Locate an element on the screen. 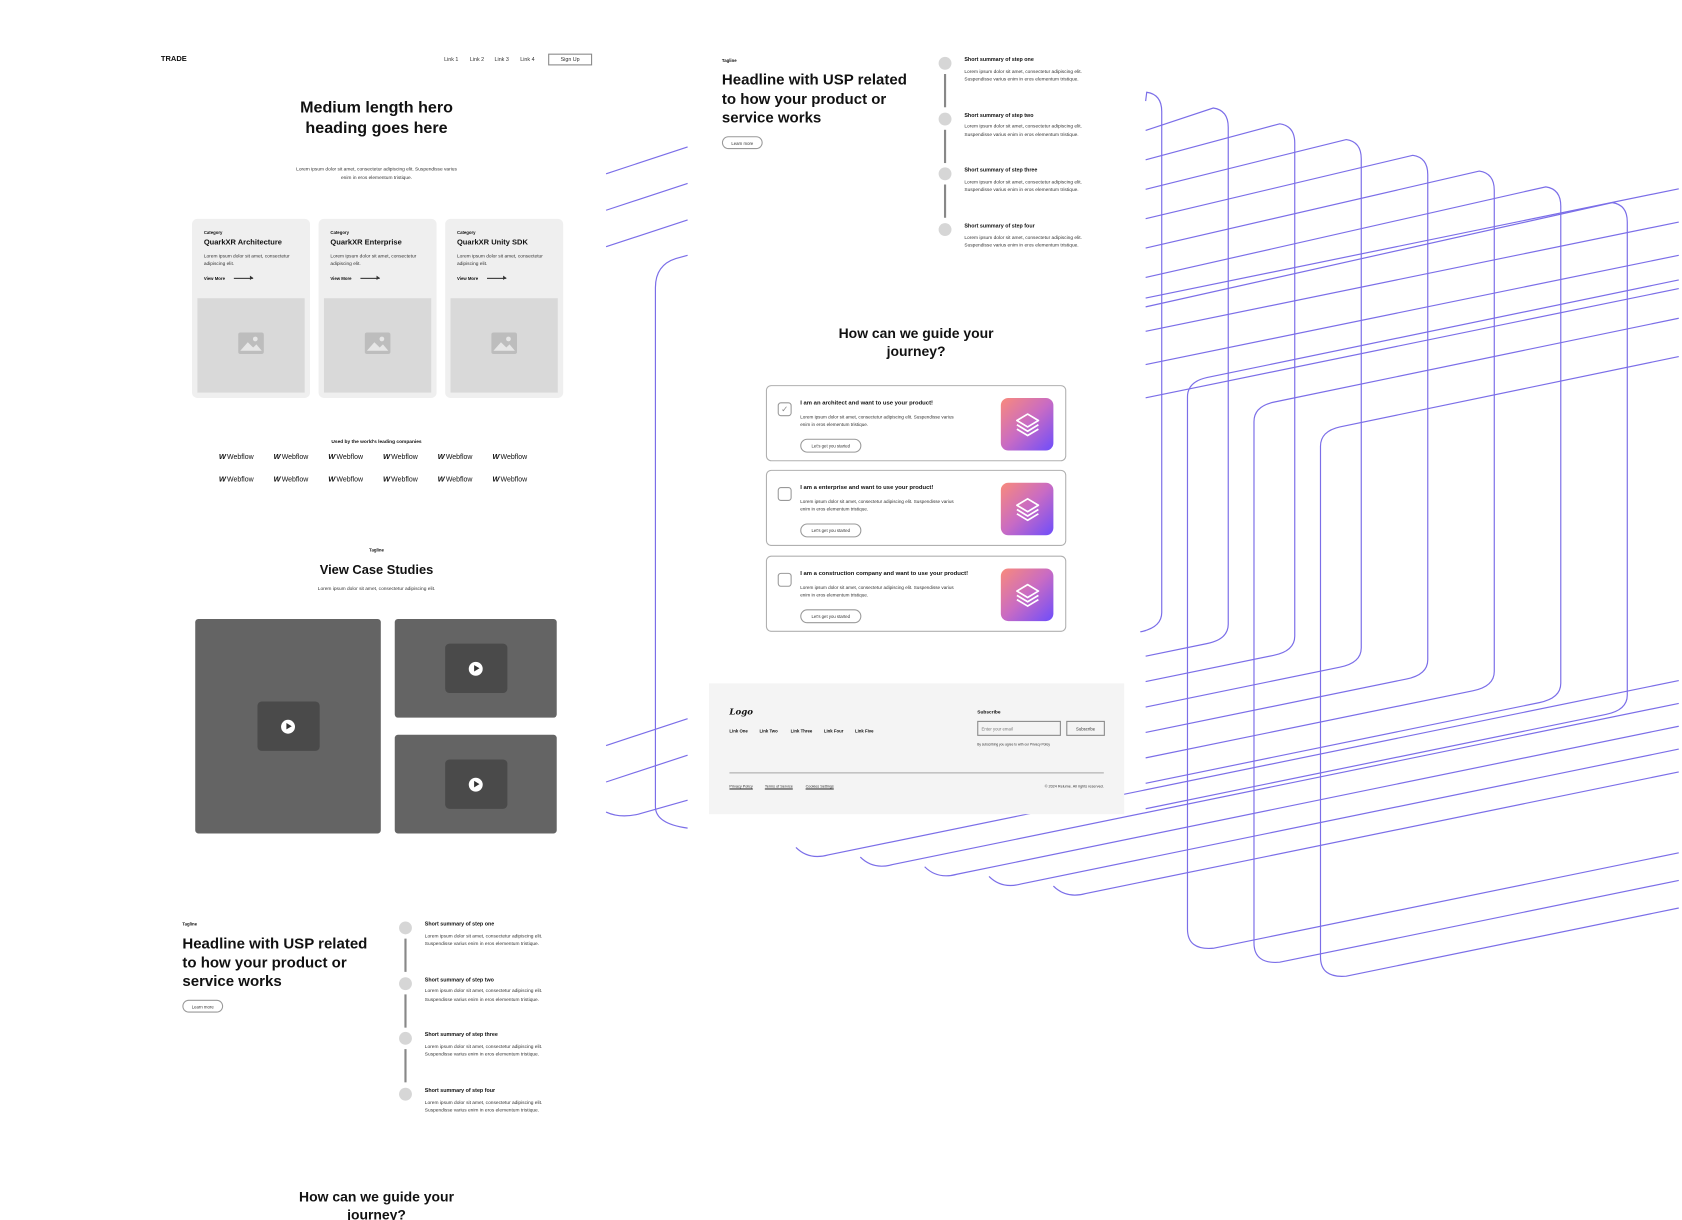  copyright: © 2024 Relume. All rights reserved. is located at coordinates (1074, 786).